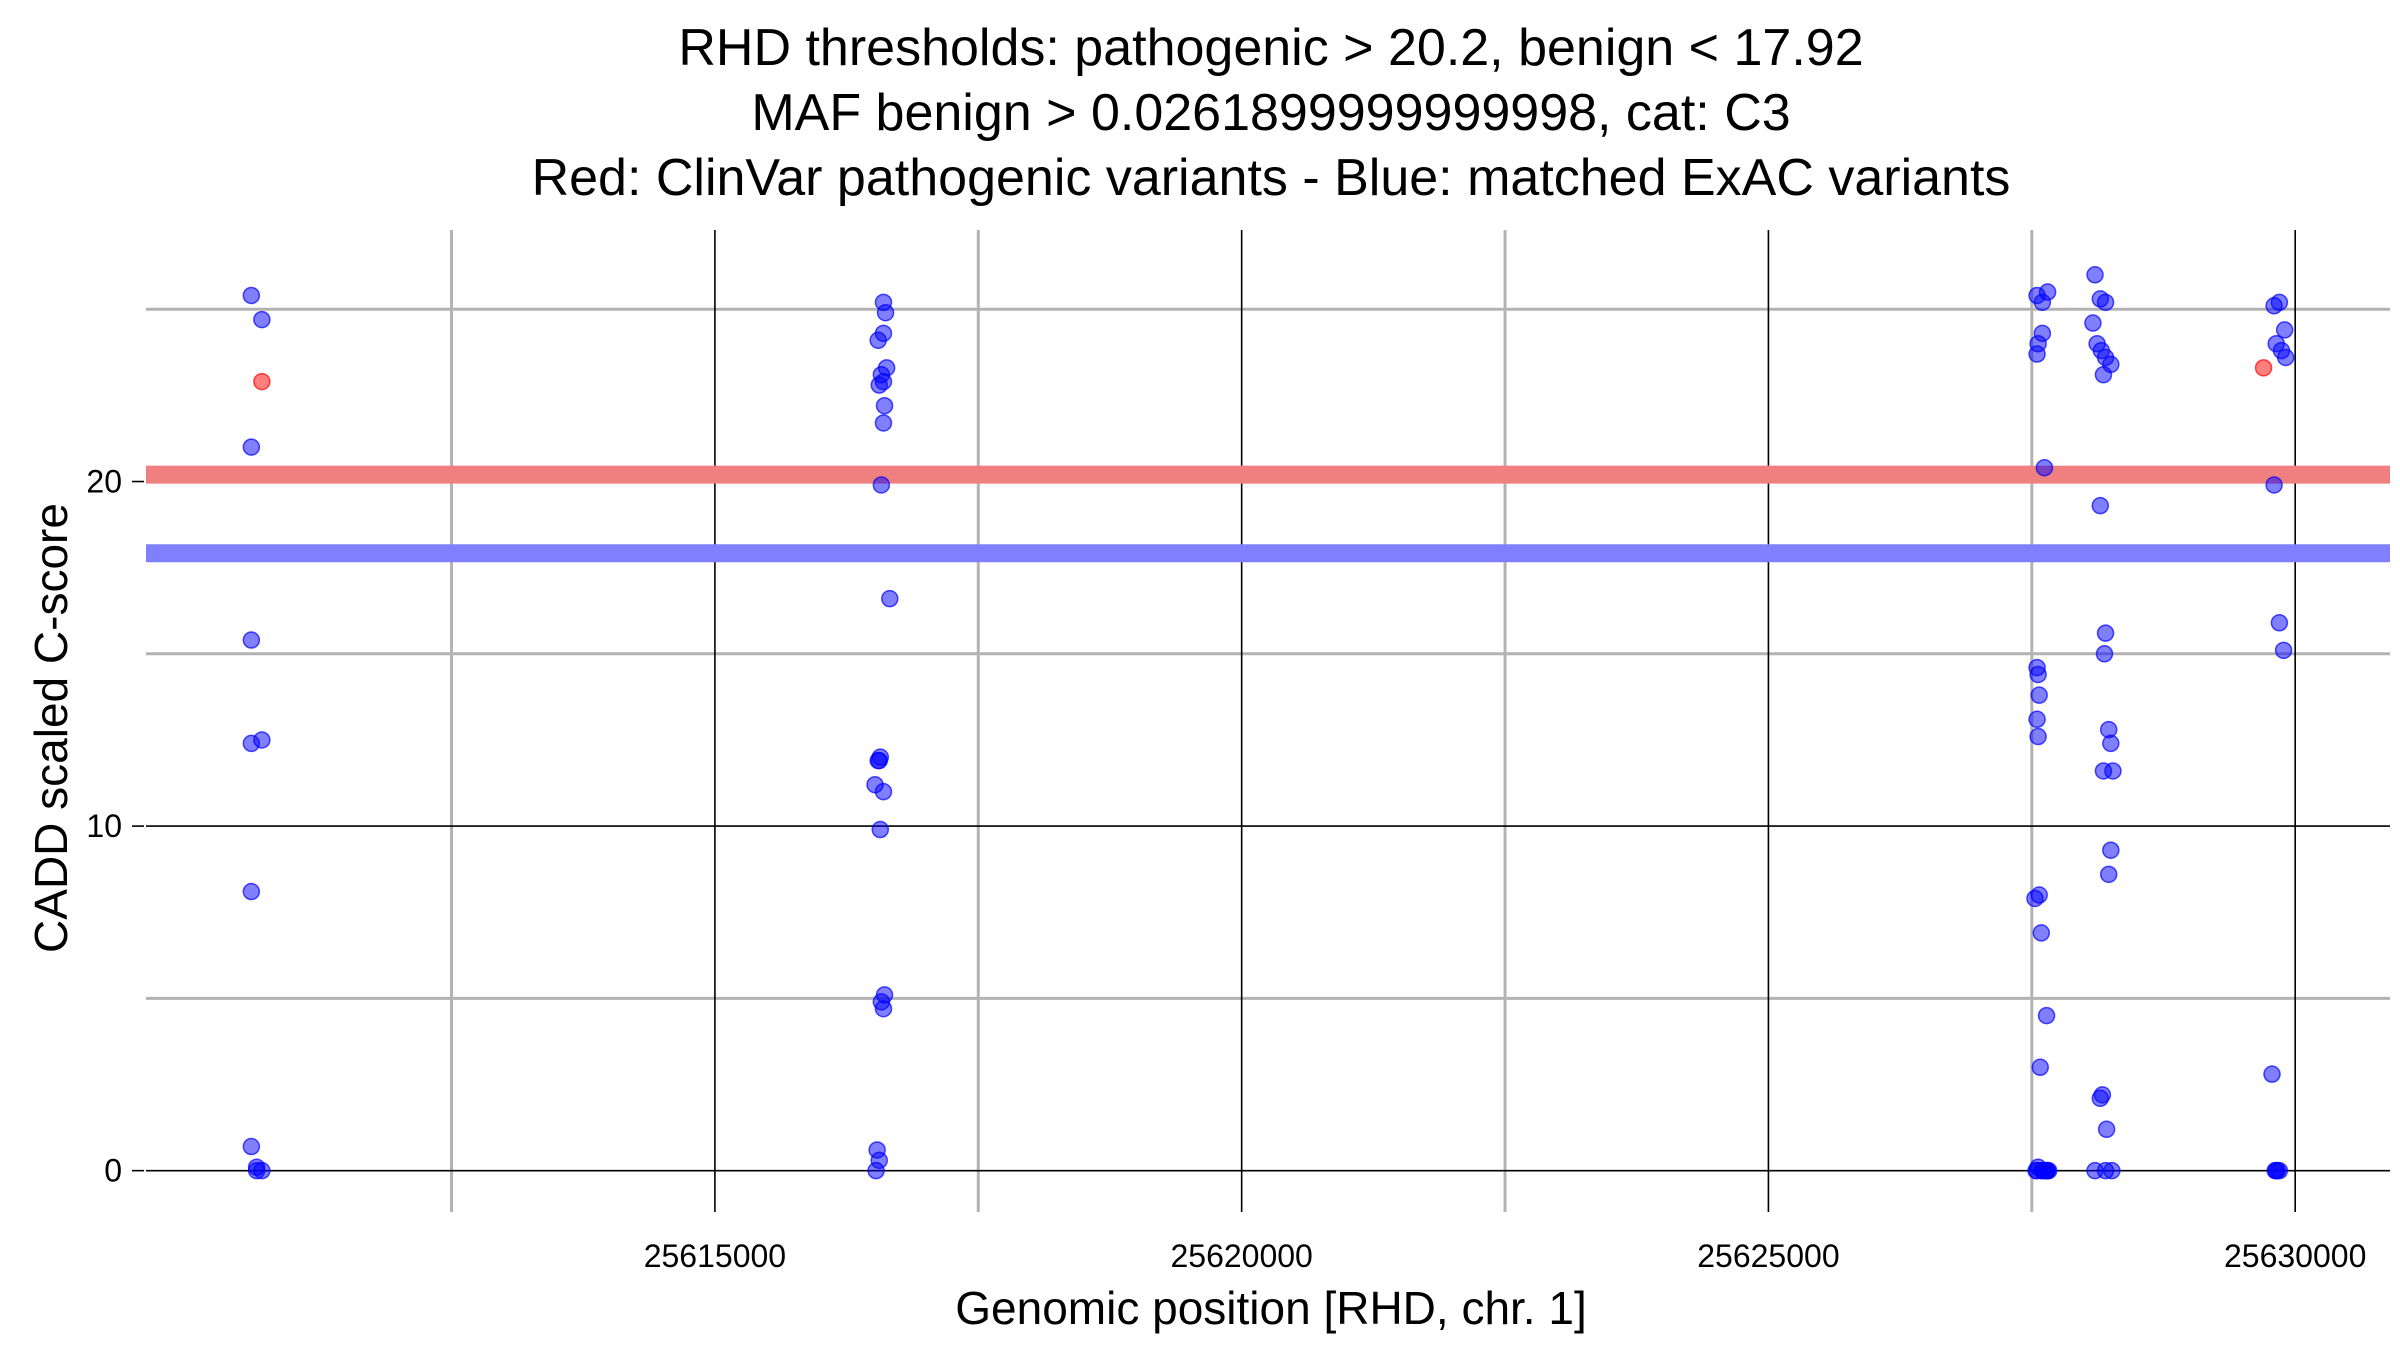 The height and width of the screenshot is (1350, 2400). I want to click on x-tick-label-25625000: 25625000, so click(1768, 1256).